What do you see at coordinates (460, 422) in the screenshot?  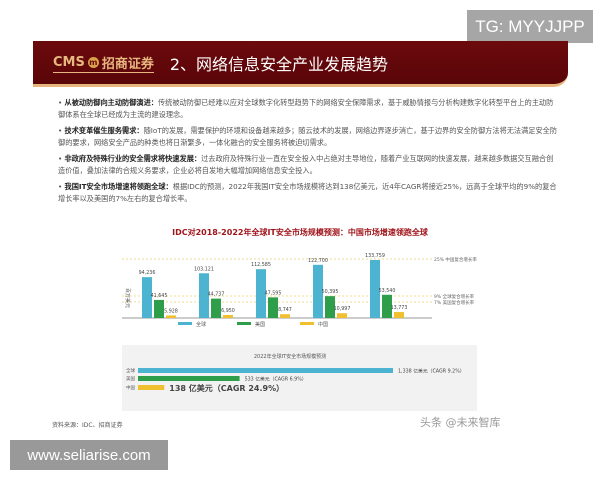 I see `watermark-right: 头条 @未来智库` at bounding box center [460, 422].